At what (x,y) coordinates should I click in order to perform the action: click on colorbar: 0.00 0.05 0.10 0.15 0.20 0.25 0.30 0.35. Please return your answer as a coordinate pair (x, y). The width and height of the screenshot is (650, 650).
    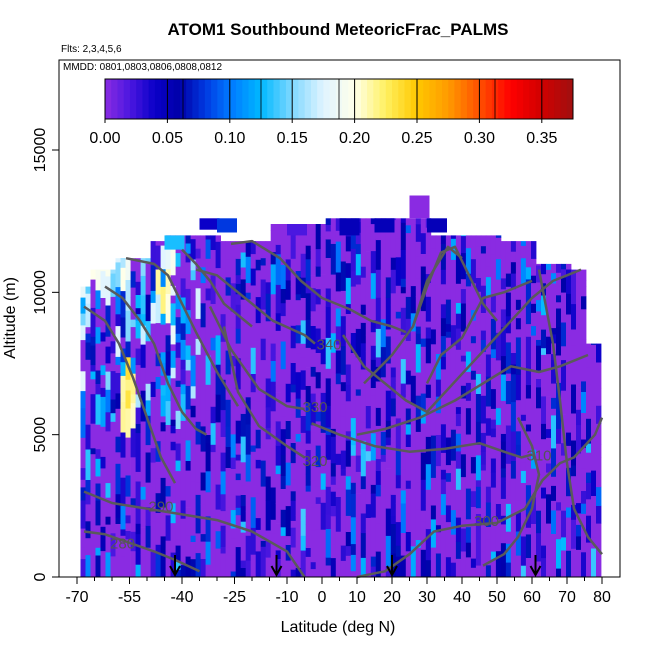
    Looking at the image, I should click on (331, 112).